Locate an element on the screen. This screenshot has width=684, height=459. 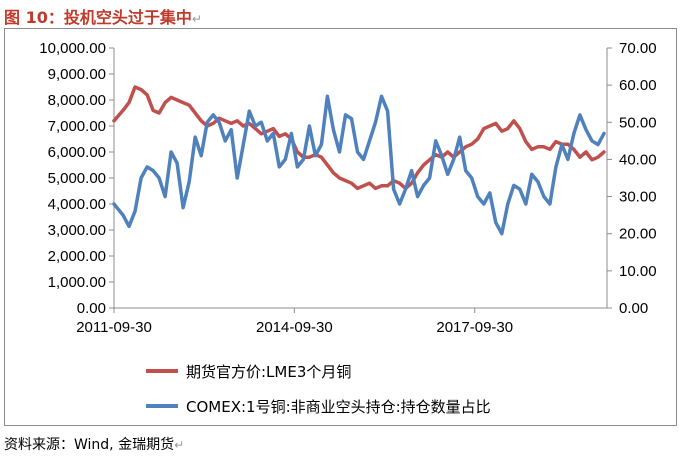
y-right-tick-label: 40.00 is located at coordinates (638, 159).